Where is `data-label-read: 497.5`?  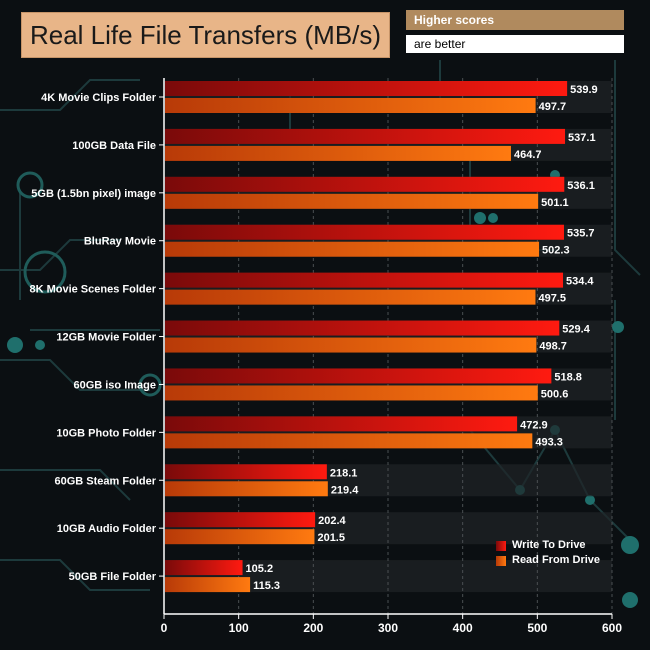
data-label-read: 497.5 is located at coordinates (552, 299).